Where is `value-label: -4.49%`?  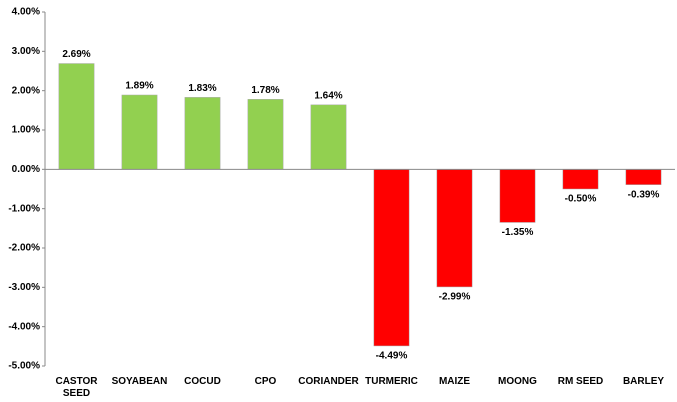
value-label: -4.49% is located at coordinates (392, 356).